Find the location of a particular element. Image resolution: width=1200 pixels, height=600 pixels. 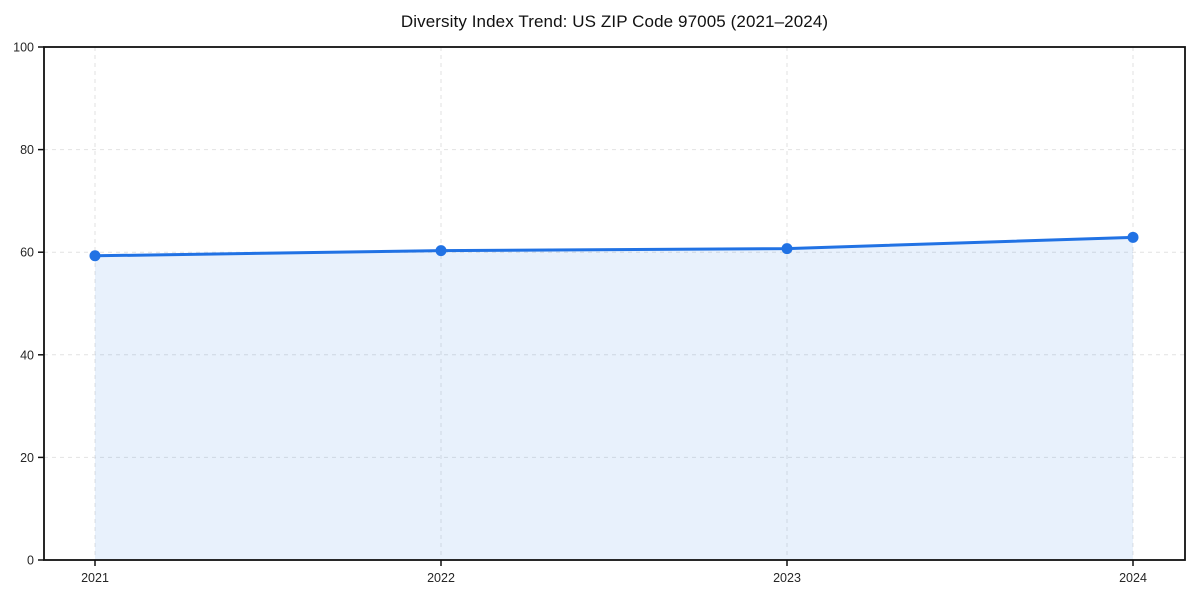

x-tick-label: 2023 is located at coordinates (787, 578).